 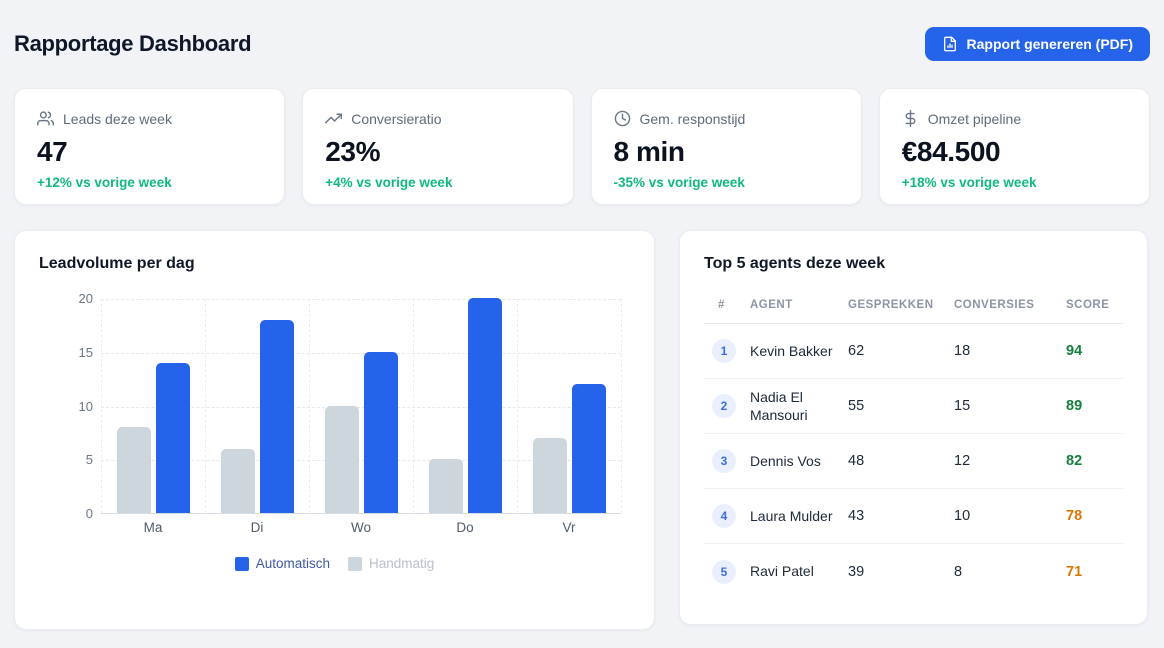 I want to click on x-axis-tick-label: Wo, so click(x=360, y=527).